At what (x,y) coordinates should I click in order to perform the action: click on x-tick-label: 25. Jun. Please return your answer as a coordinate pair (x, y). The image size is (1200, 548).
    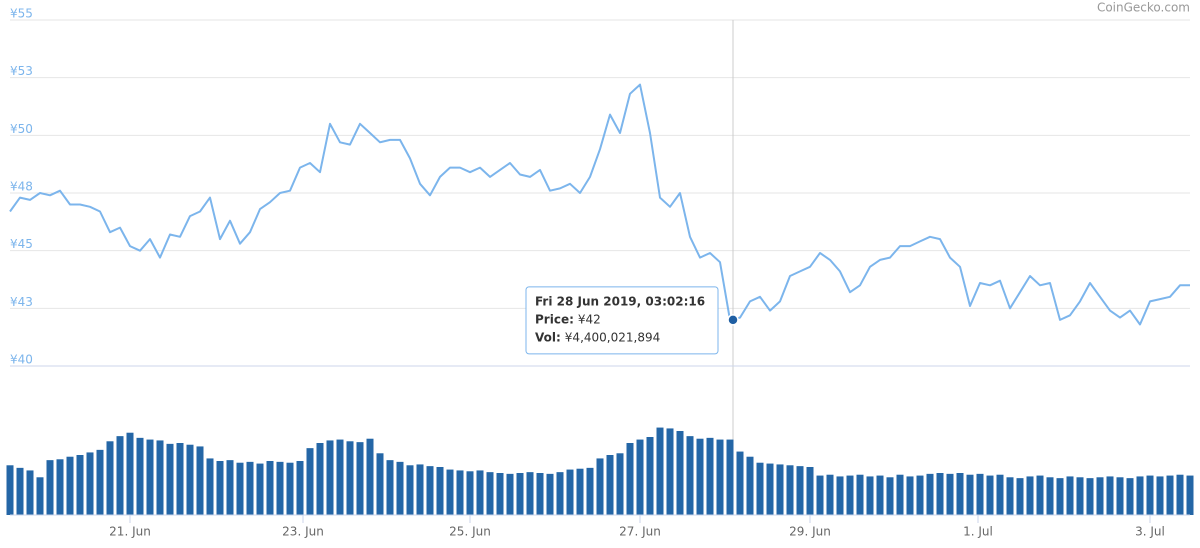
    Looking at the image, I should click on (470, 532).